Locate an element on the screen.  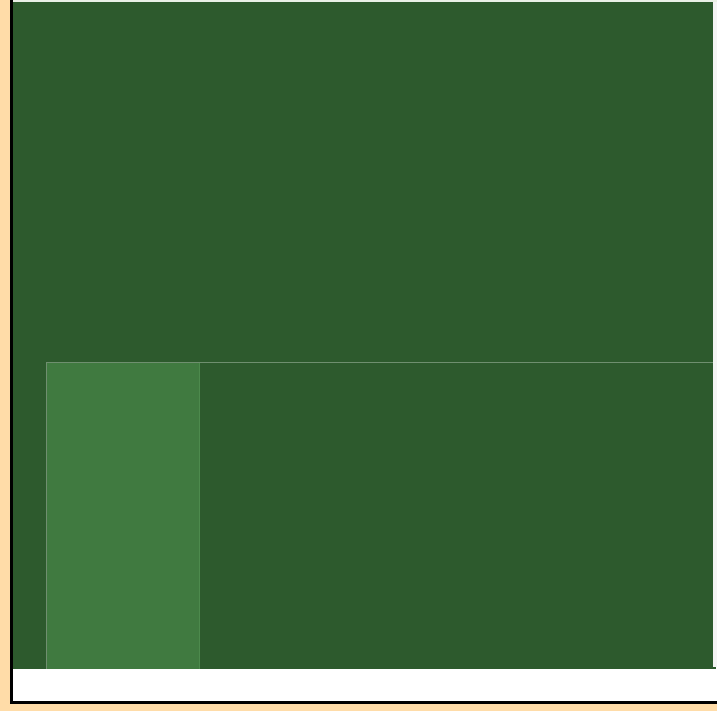
bottom-strip is located at coordinates (365, 685).